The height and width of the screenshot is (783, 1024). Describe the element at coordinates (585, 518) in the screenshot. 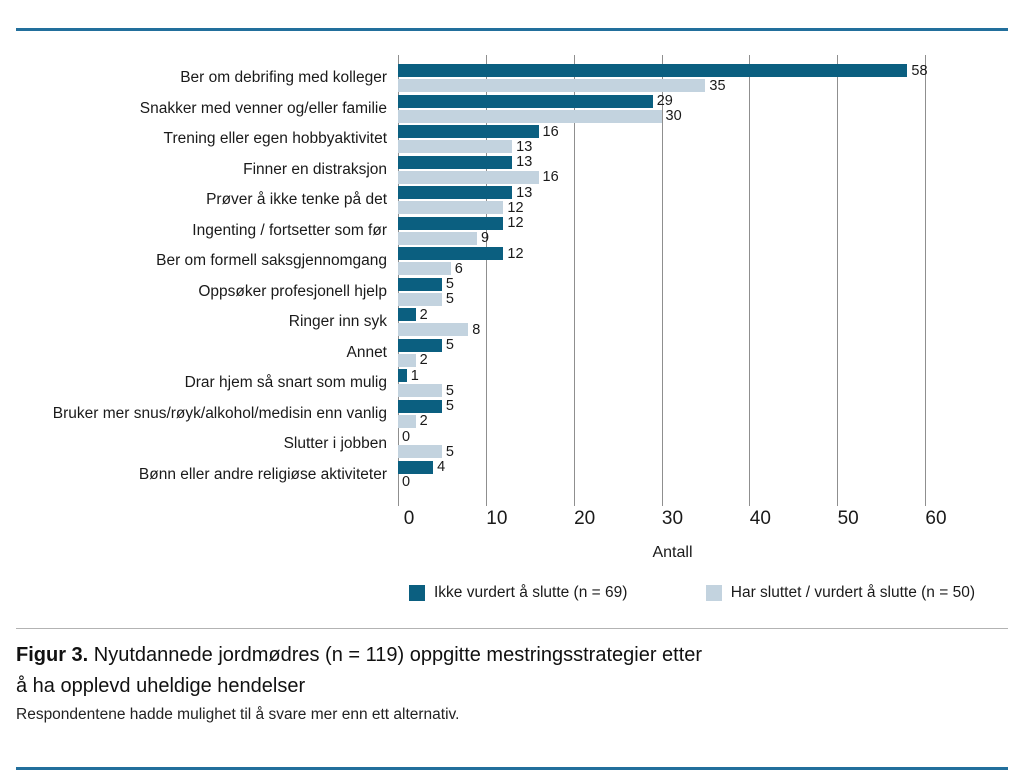

I see `x-tick-label: 20` at that location.